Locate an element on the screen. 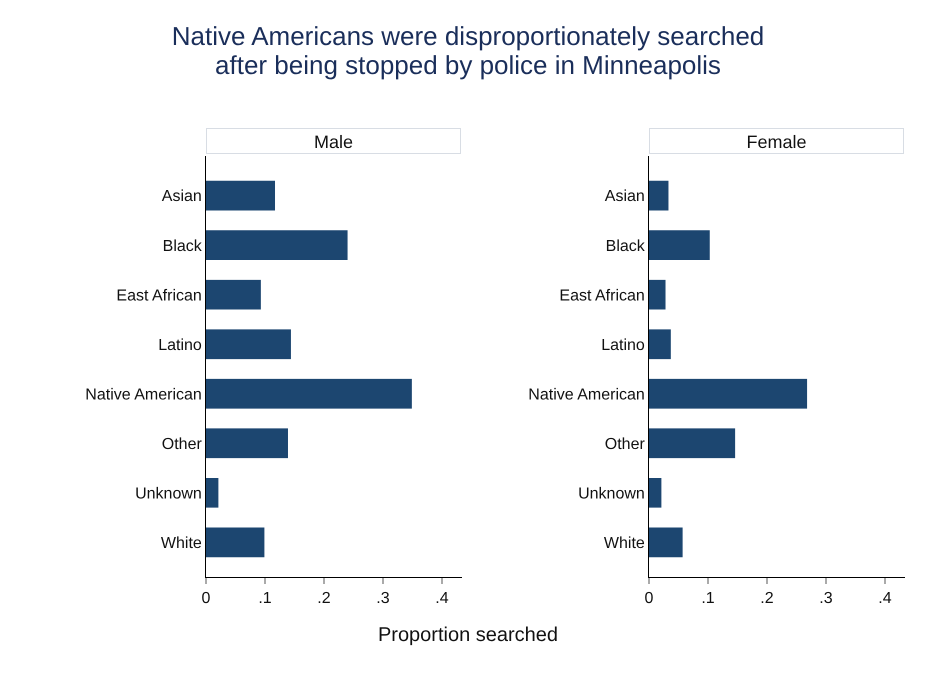 Image resolution: width=936 pixels, height=681 pixels. chart-title: Native Americans were disproportionately searched after being stopped by police in Minneapolis is located at coordinates (468, 50).